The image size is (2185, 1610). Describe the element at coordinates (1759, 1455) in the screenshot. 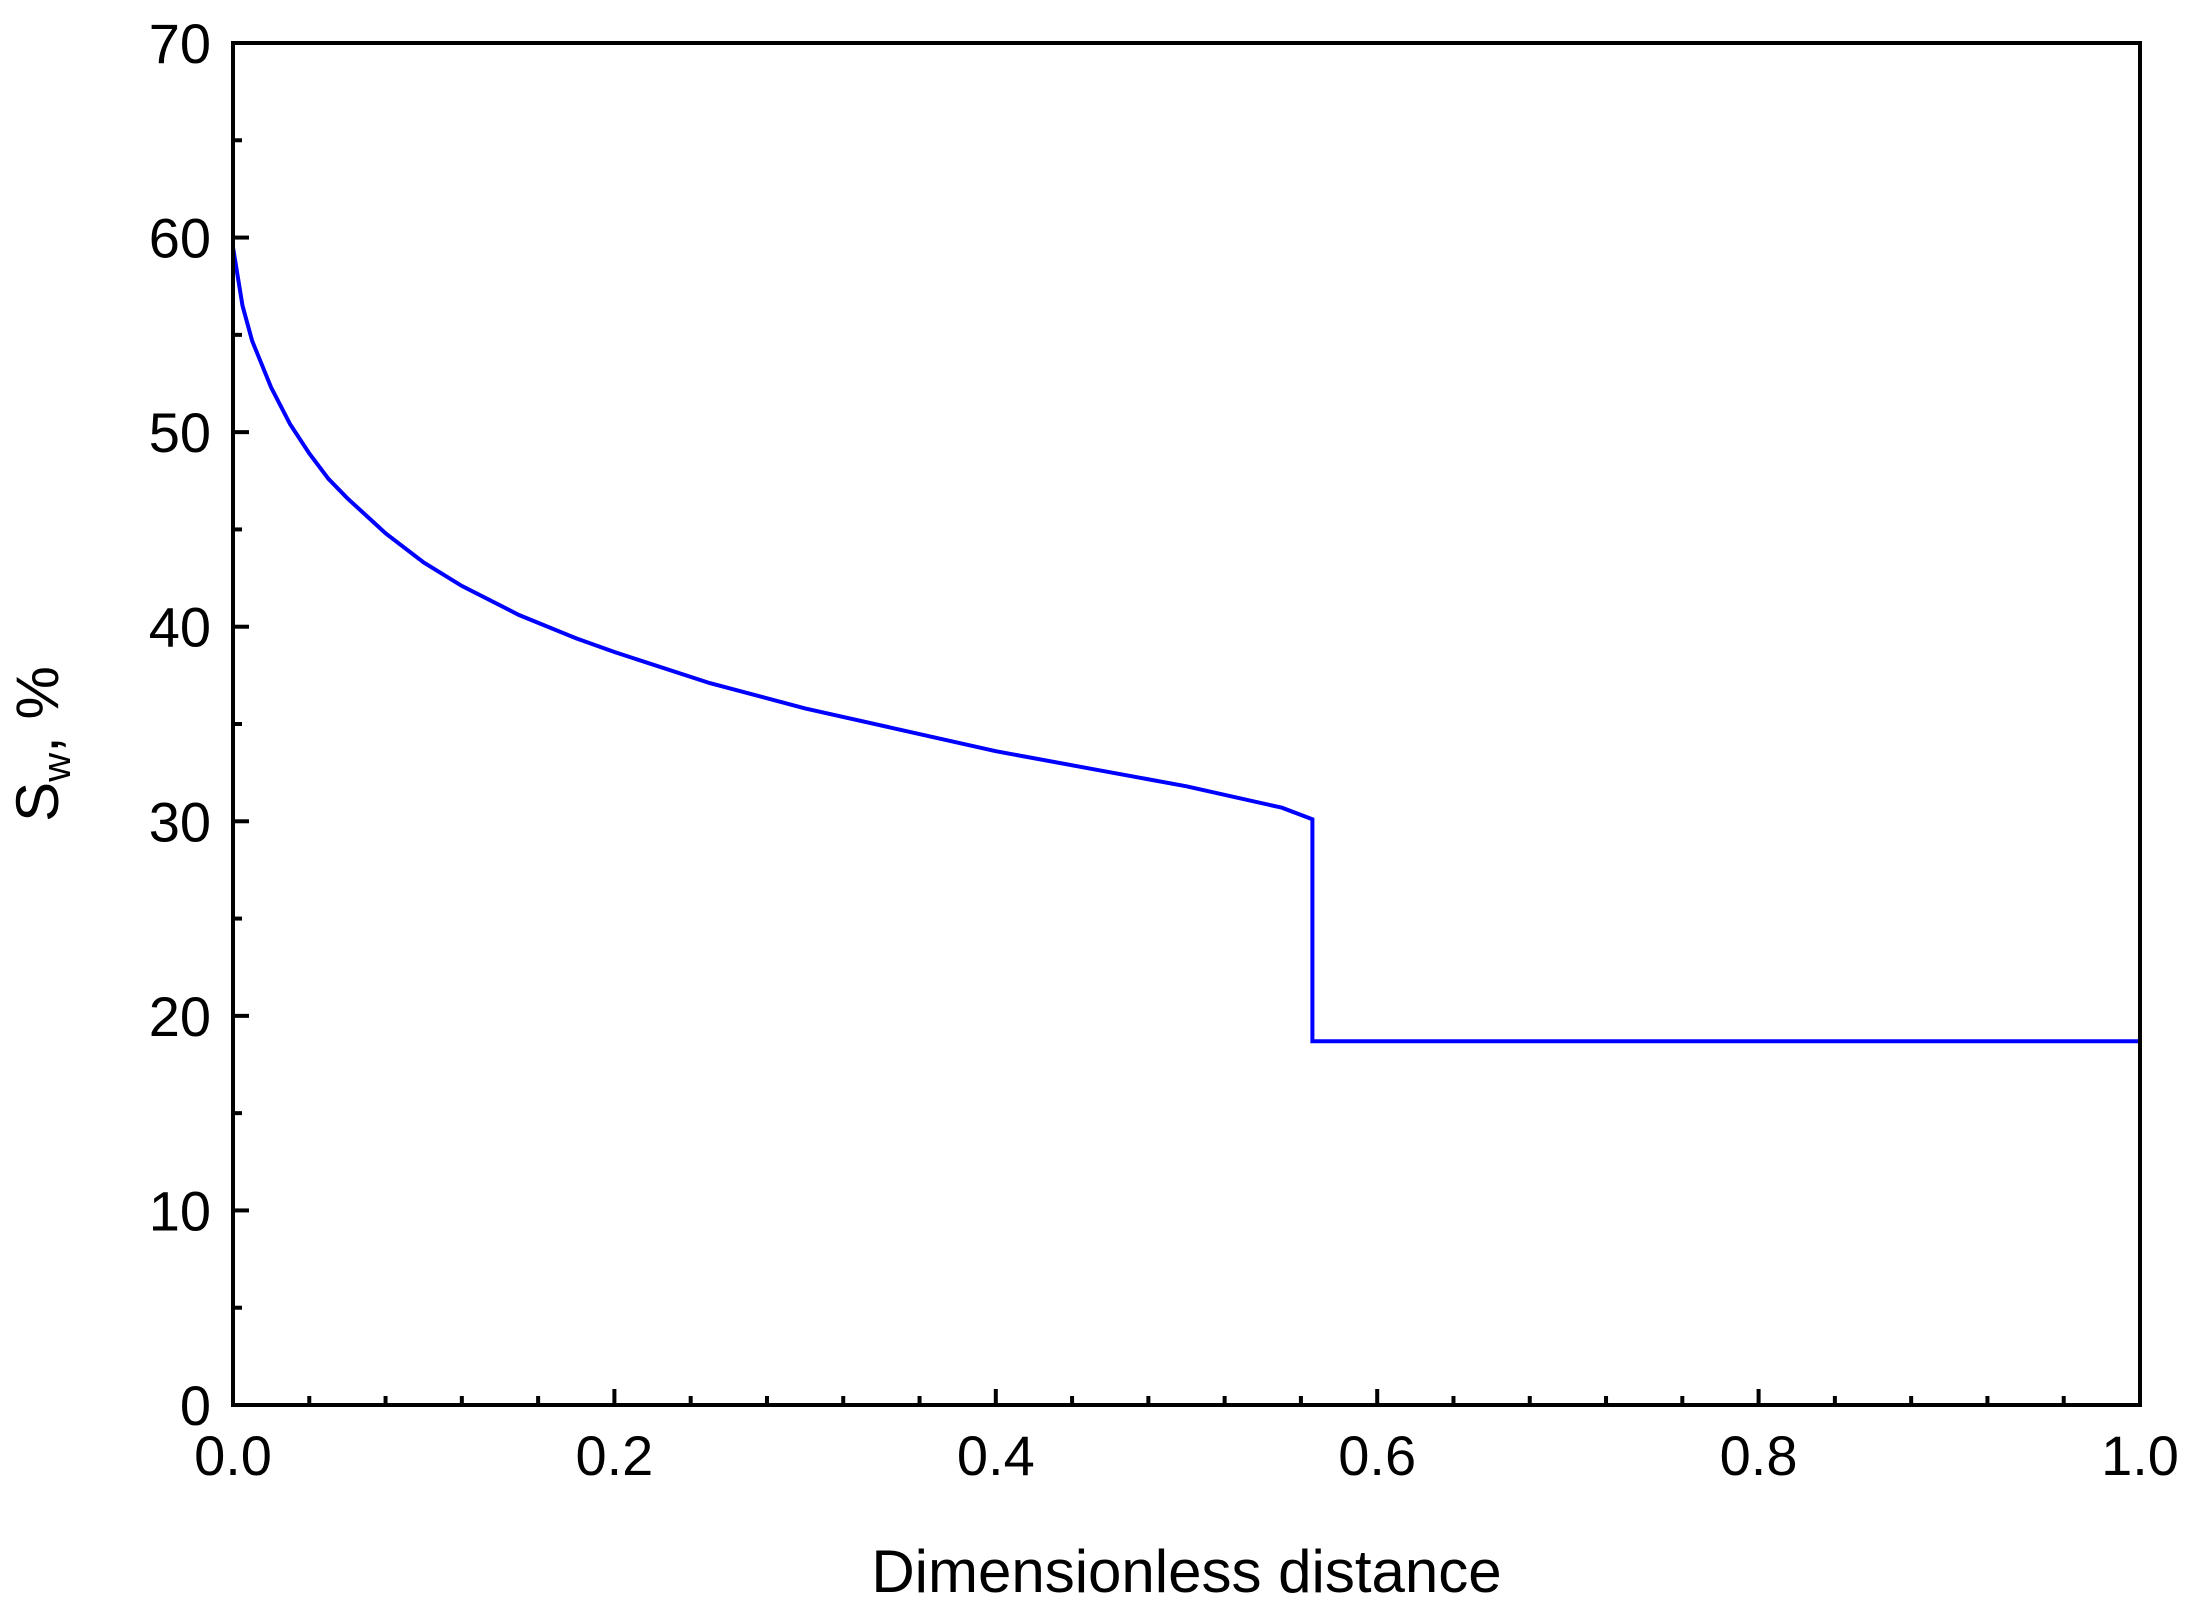

I see `x-tick-label: 0.8` at that location.